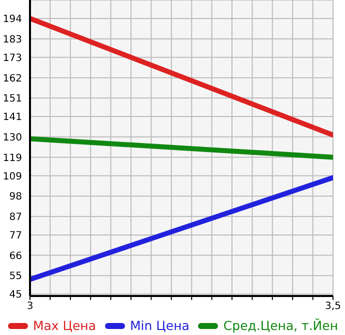 This screenshot has width=345, height=335. What do you see at coordinates (12, 78) in the screenshot?
I see `y-tick-label: 162` at bounding box center [12, 78].